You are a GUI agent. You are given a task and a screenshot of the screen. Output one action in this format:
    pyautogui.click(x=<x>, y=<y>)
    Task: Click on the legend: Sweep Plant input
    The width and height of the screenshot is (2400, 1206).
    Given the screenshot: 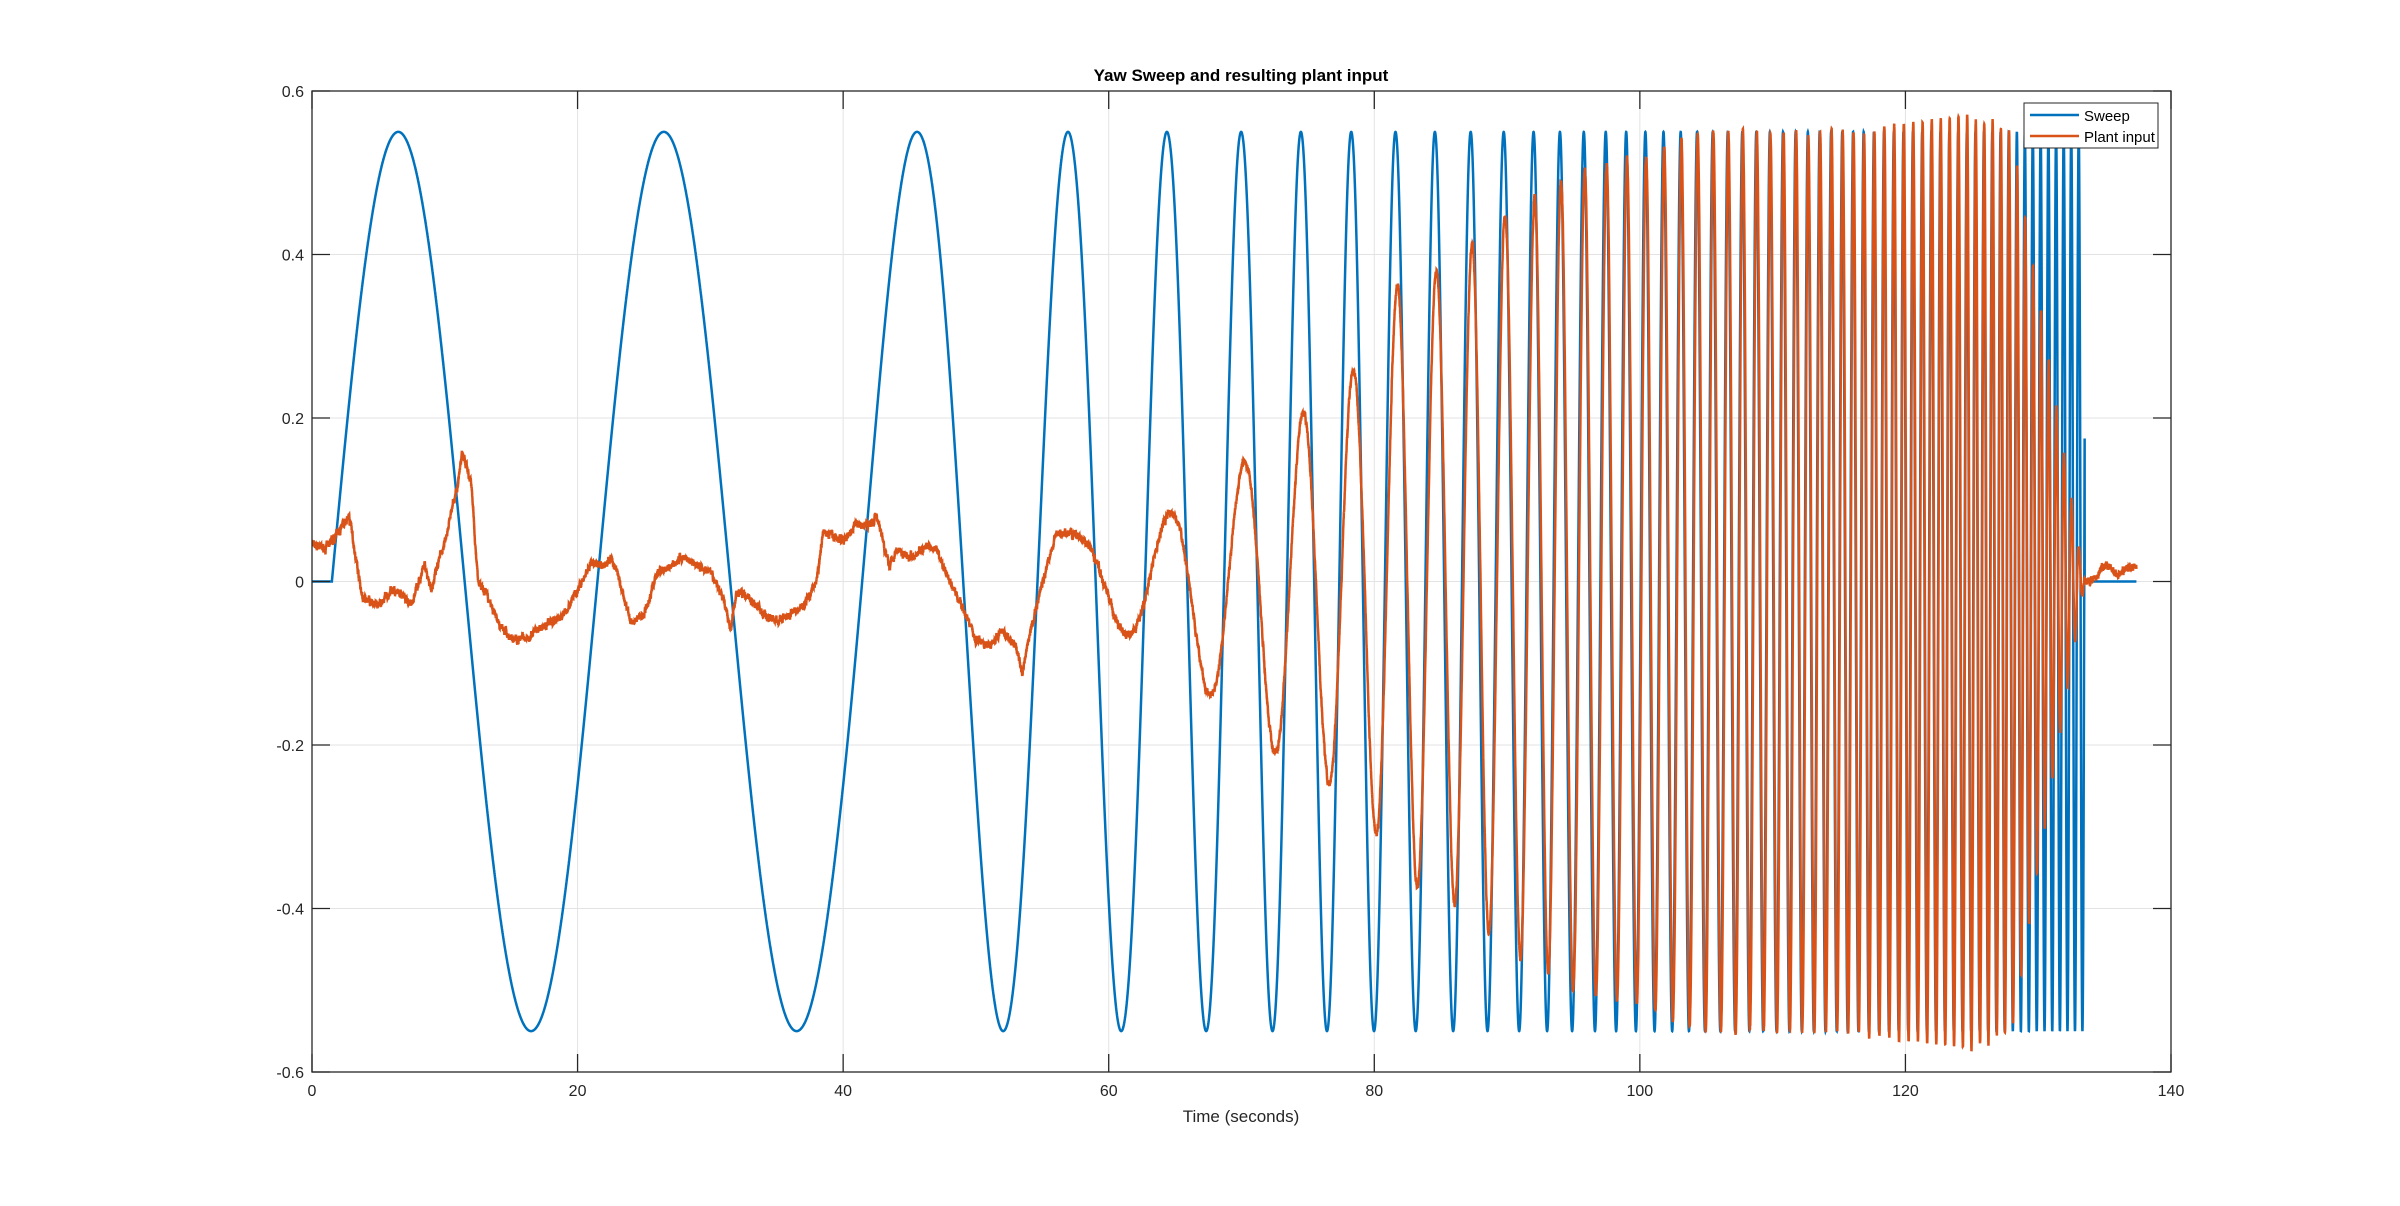 What is the action you would take?
    pyautogui.click(x=2091, y=125)
    